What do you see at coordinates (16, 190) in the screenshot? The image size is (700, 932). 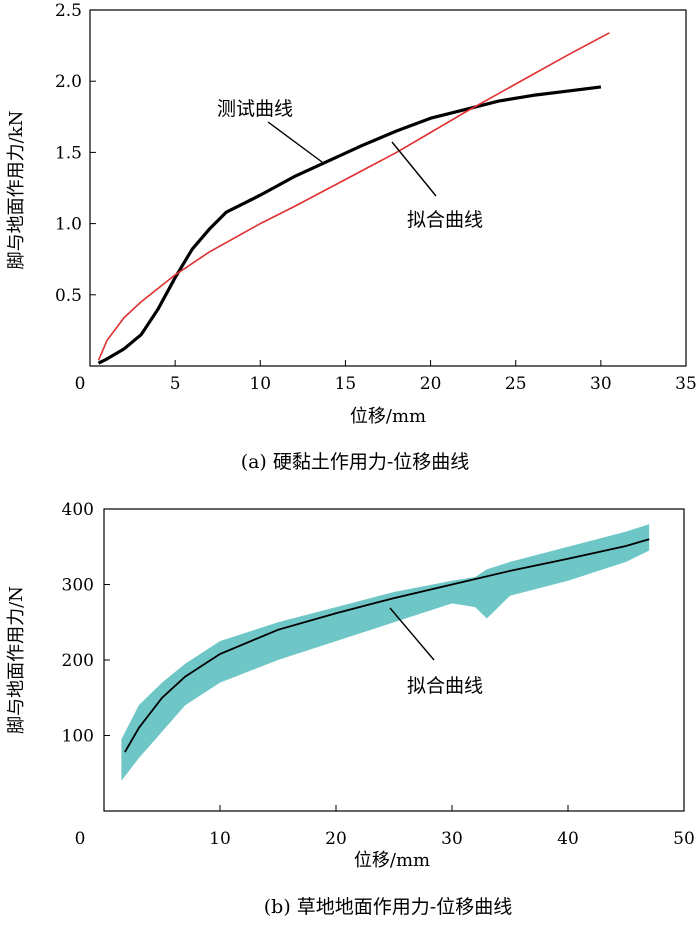 I see `chart-a-y-axis-label: 脚与地面作用力/kN` at bounding box center [16, 190].